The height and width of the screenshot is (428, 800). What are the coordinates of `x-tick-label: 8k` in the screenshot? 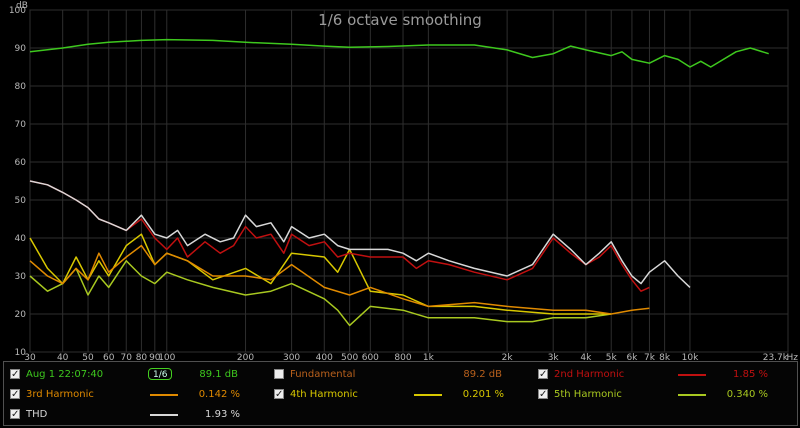 It's located at (665, 357).